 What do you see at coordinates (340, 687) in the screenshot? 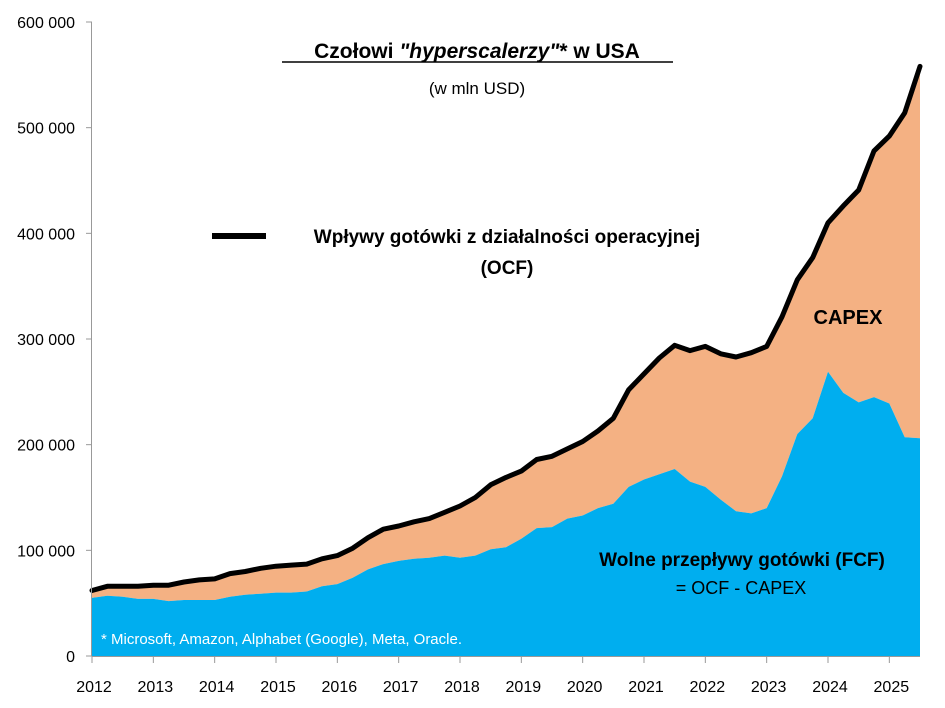
I see `x-tick-label: 2016` at bounding box center [340, 687].